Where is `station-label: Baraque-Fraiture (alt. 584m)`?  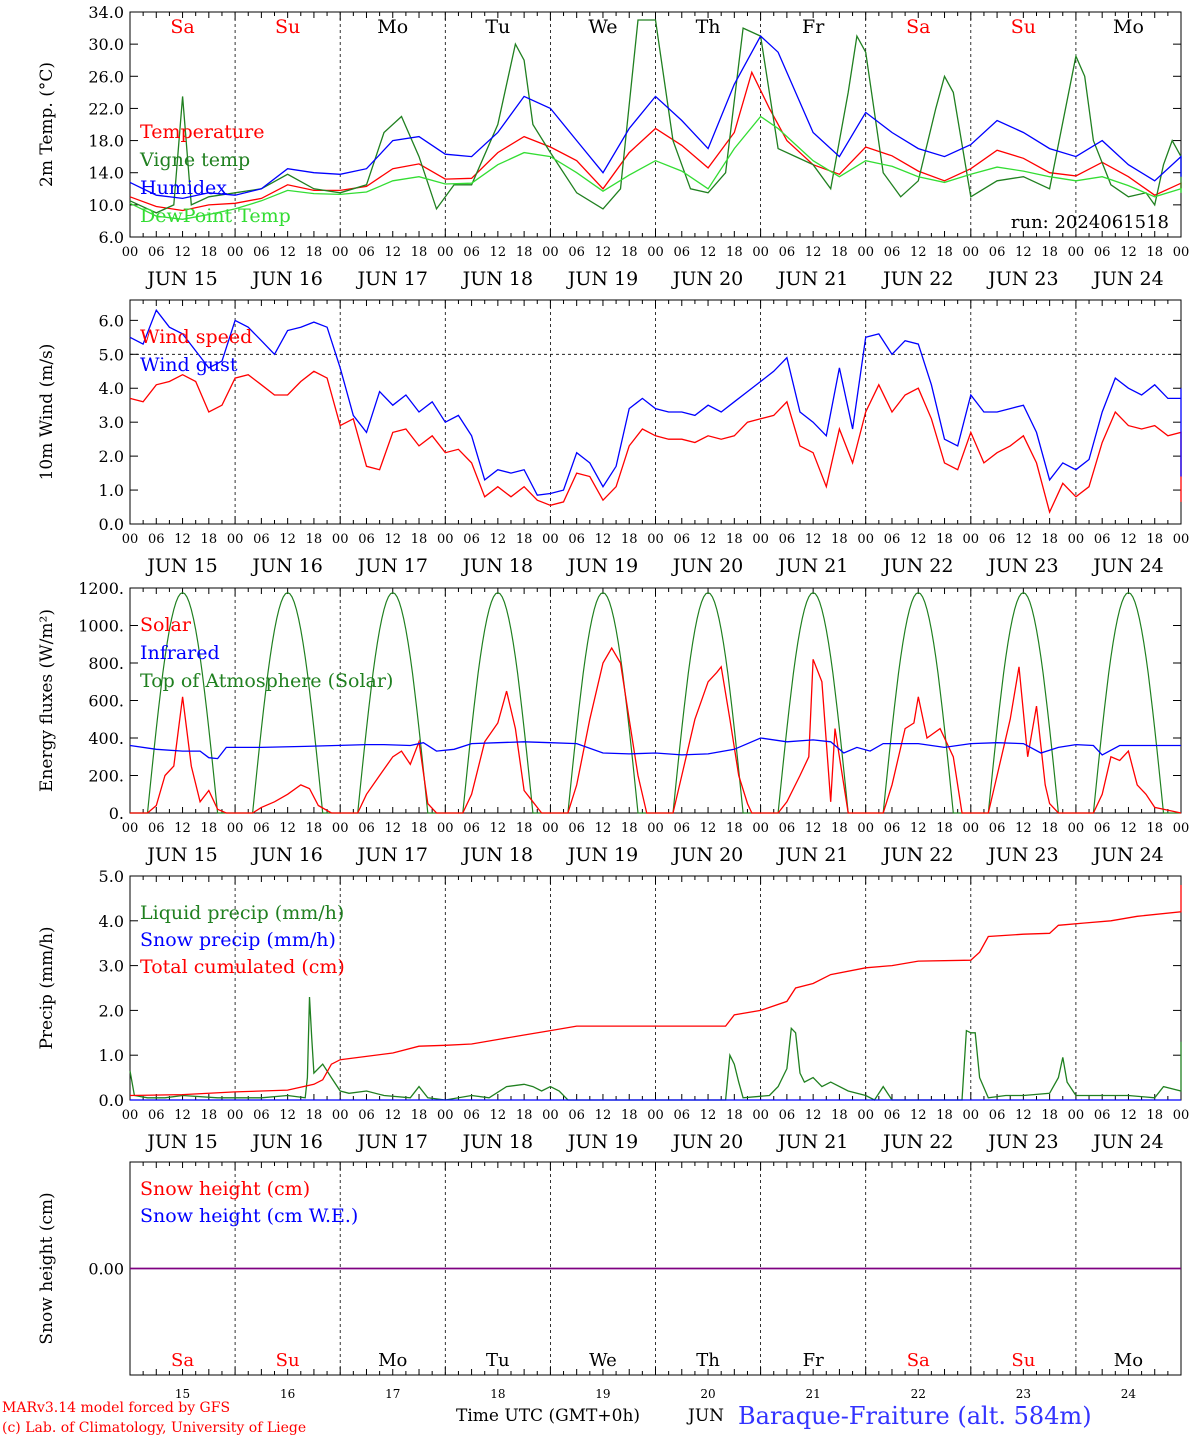
station-label: Baraque-Fraiture (alt. 584m) is located at coordinates (915, 1416).